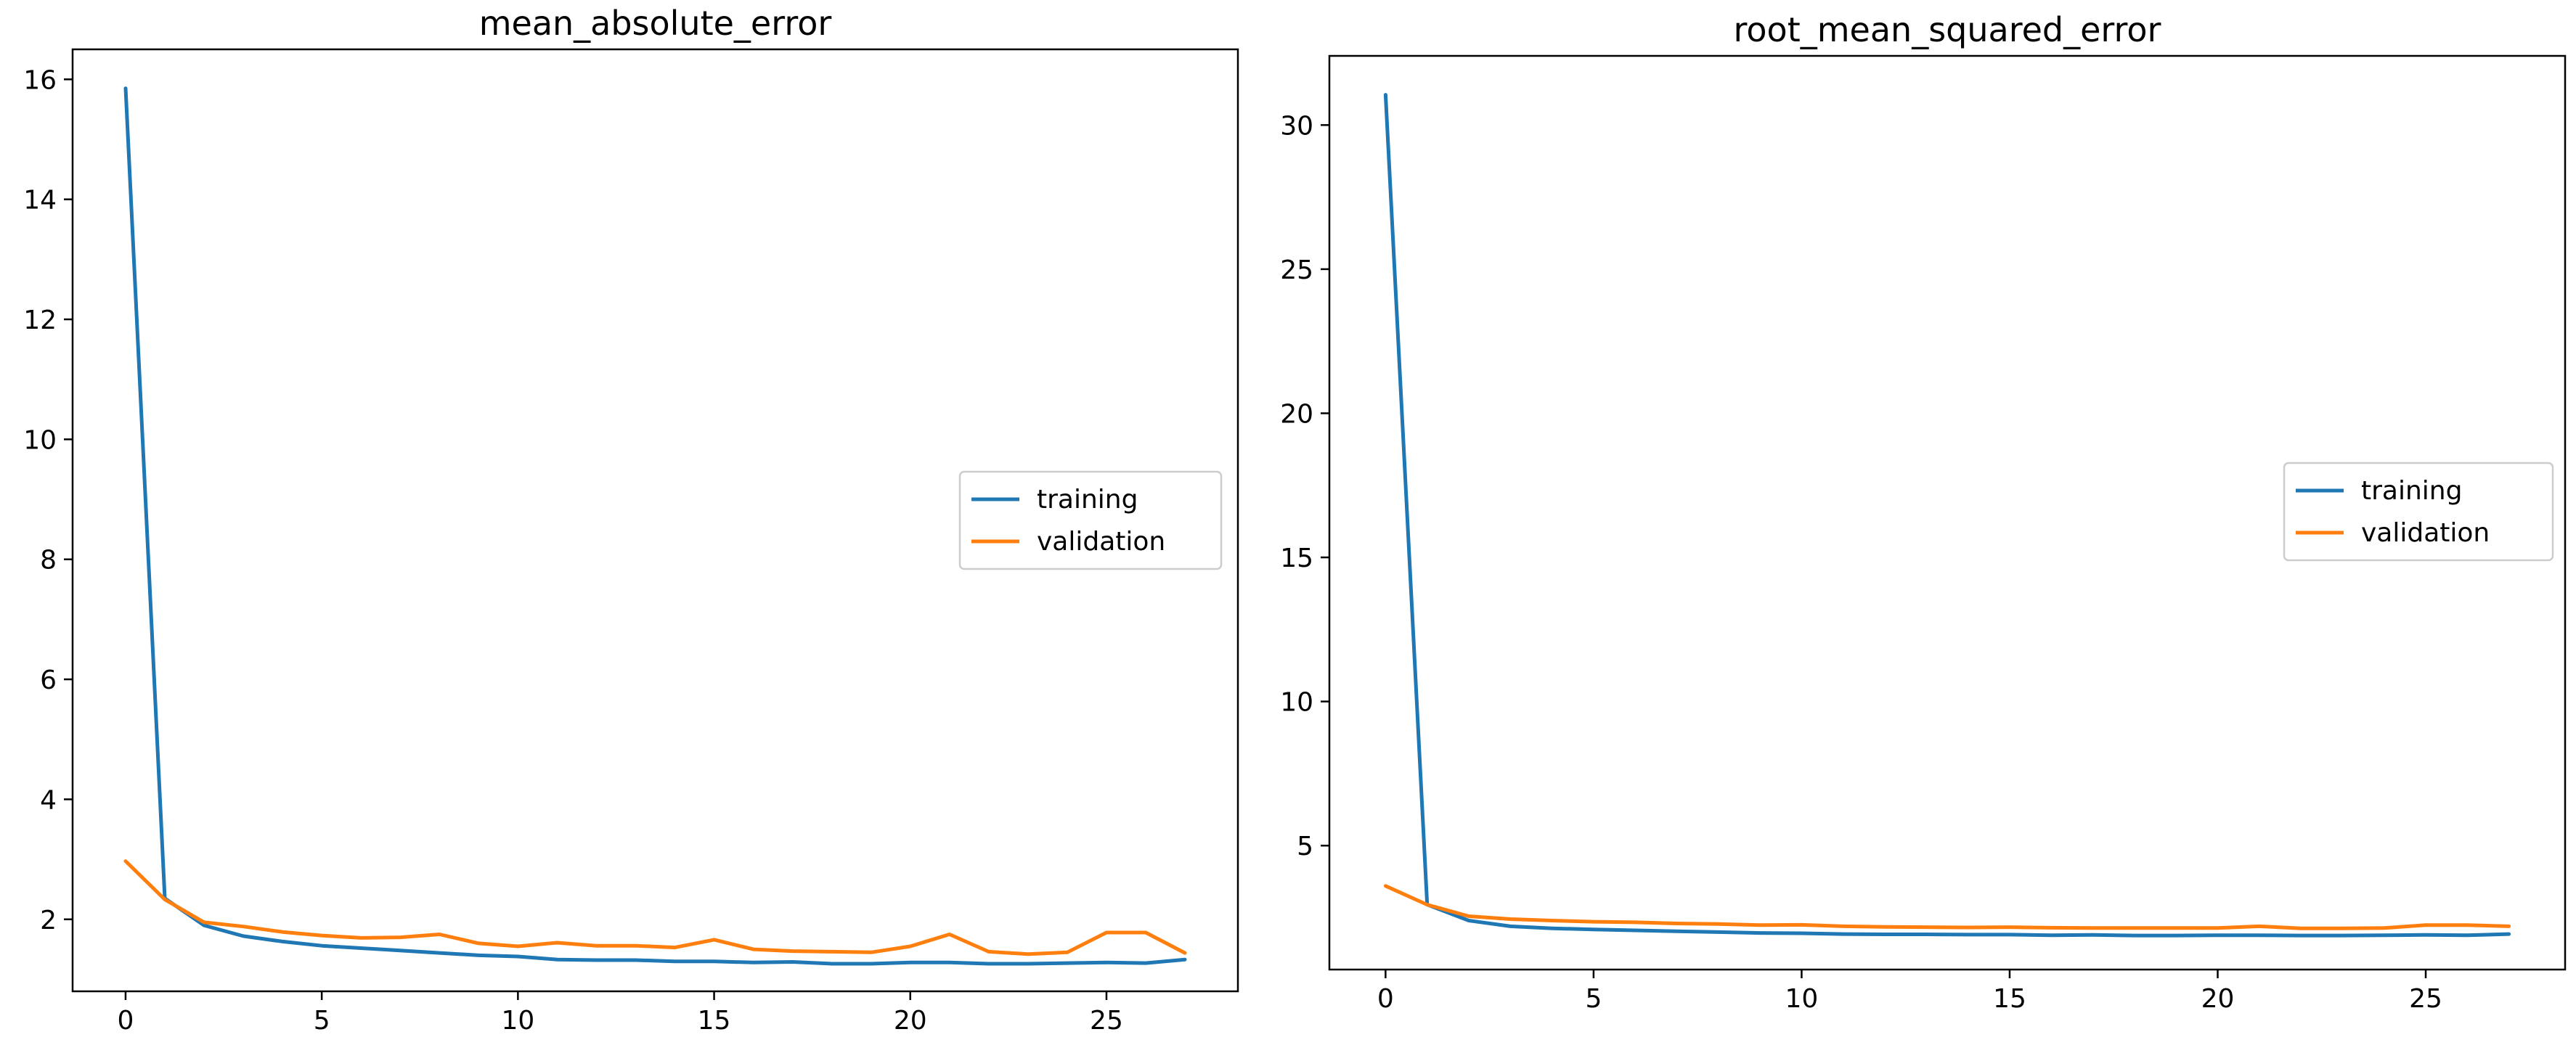 This screenshot has height=1053, width=2576. What do you see at coordinates (48, 920) in the screenshot?
I see `y-tick-label: 2` at bounding box center [48, 920].